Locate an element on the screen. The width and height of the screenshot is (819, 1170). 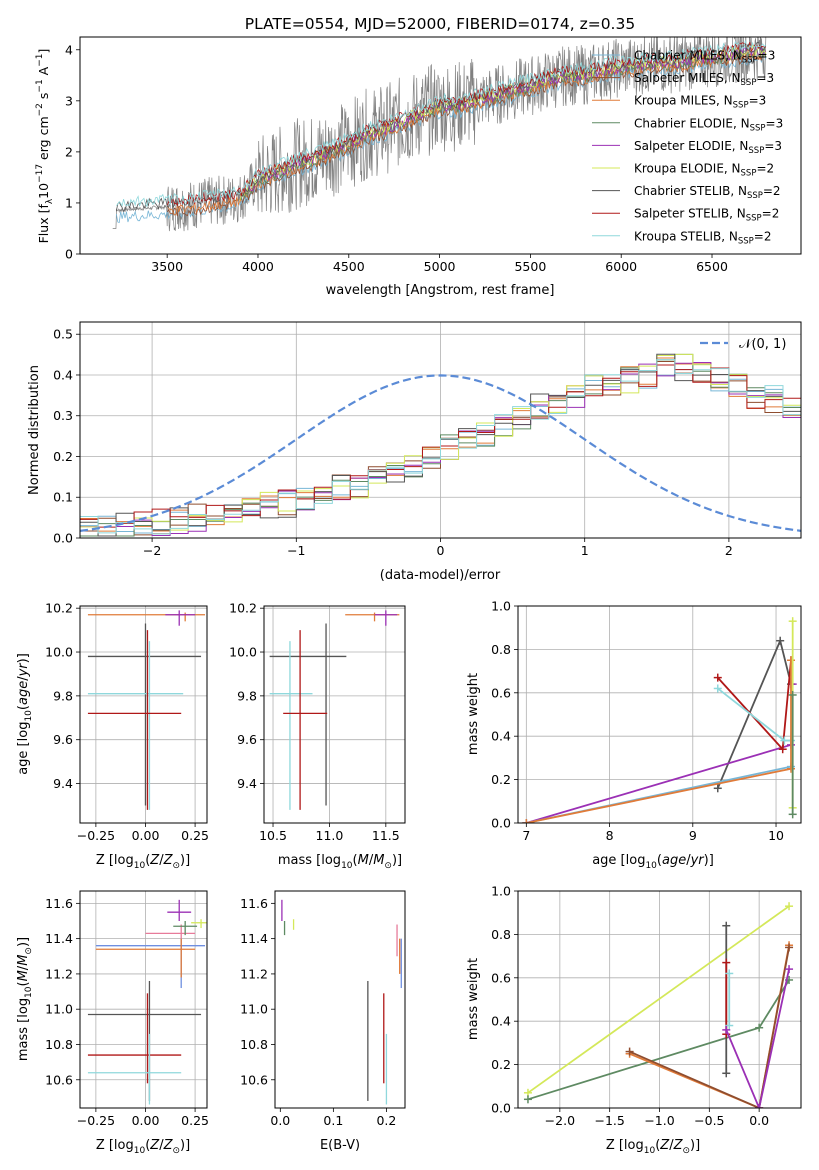
x-tick-label: 4000 is located at coordinates (258, 266).